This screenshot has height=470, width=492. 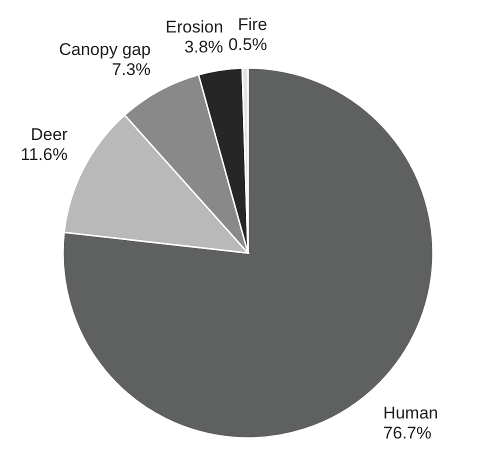 What do you see at coordinates (253, 24) in the screenshot?
I see `slice-label: Fire` at bounding box center [253, 24].